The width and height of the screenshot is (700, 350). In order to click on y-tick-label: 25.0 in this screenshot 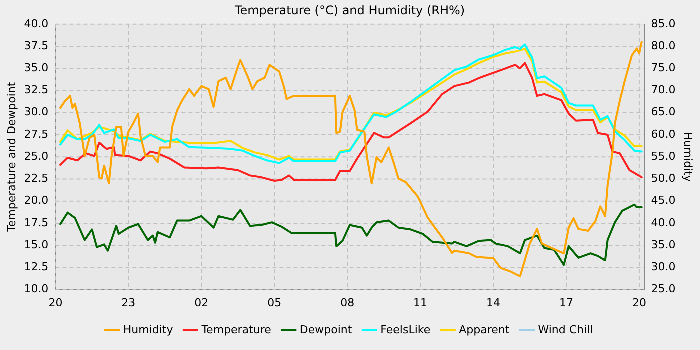, I will do `click(36, 156)`.